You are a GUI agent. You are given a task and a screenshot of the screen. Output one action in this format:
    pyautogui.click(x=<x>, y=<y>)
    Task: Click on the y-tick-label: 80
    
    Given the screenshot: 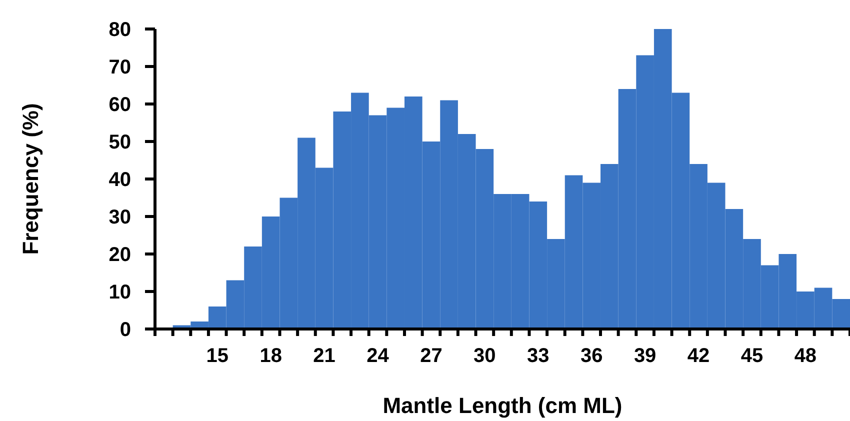 What is the action you would take?
    pyautogui.click(x=119, y=30)
    